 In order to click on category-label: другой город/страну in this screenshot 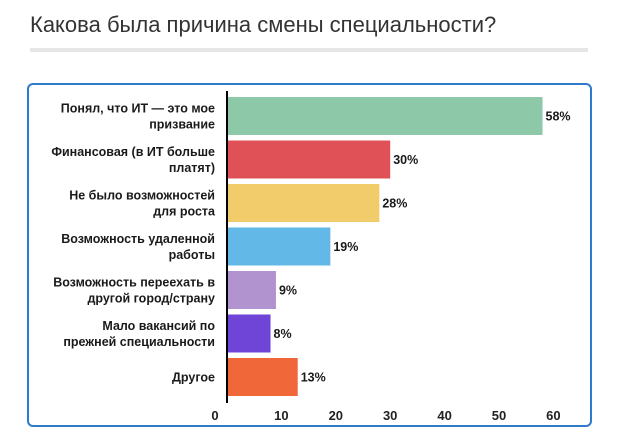, I will do `click(151, 299)`.